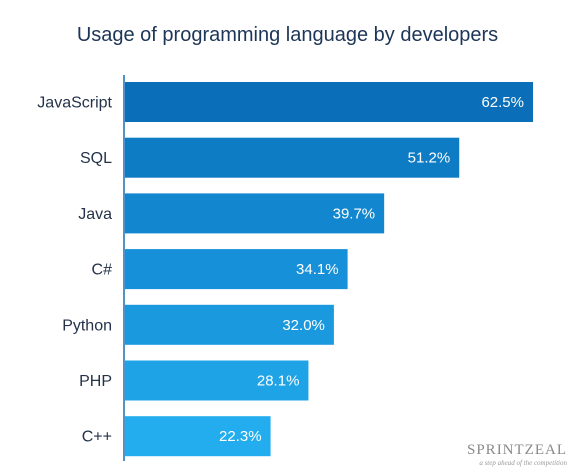 The image size is (575, 473). I want to click on category-label: Java, so click(95, 214).